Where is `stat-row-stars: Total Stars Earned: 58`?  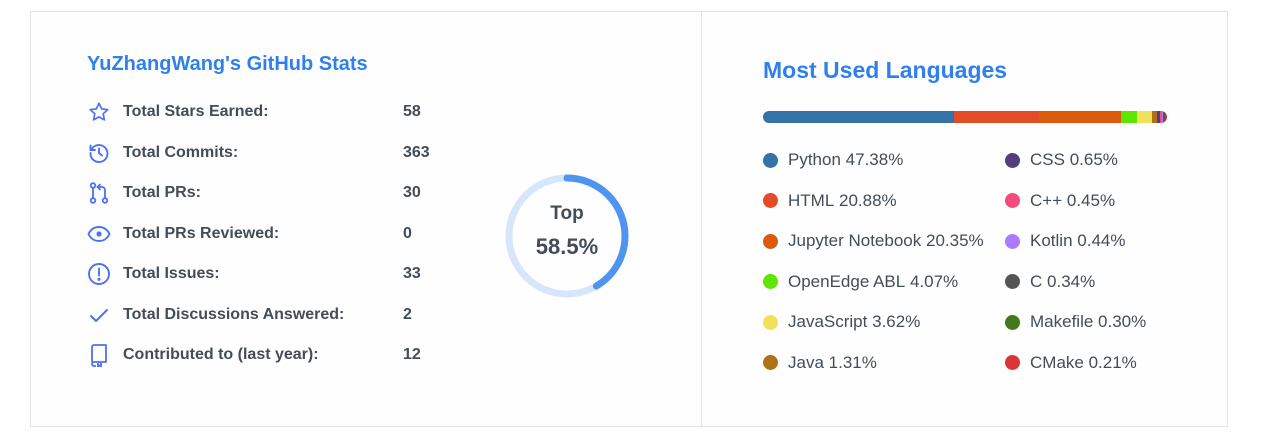
stat-row-stars: Total Stars Earned: 58 is located at coordinates (254, 112).